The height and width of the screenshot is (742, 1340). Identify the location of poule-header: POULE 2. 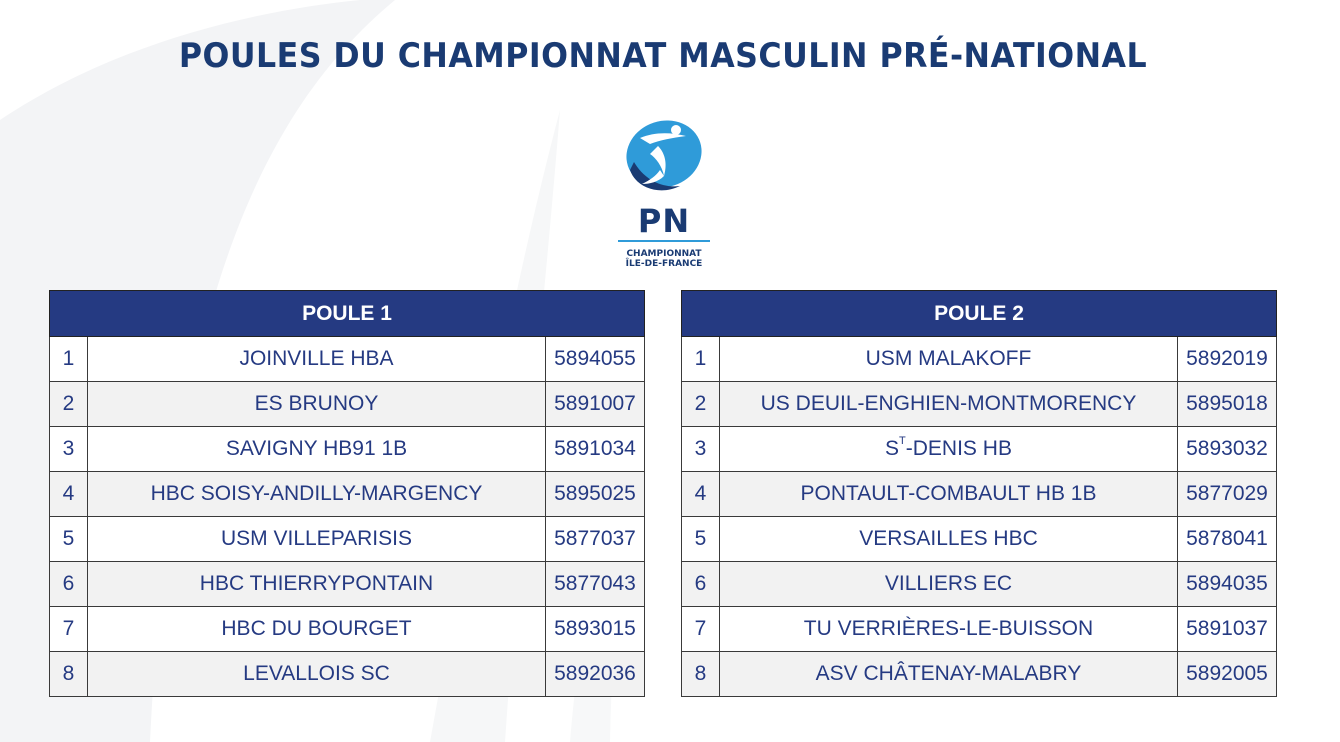
(979, 313).